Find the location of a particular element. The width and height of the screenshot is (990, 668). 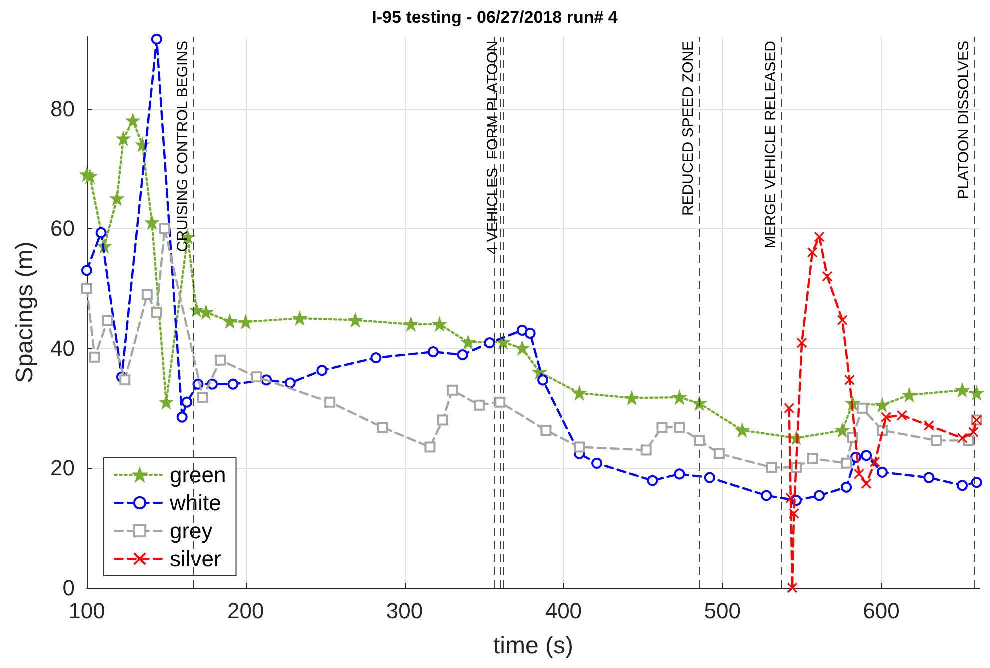

x-tick-label: 100 is located at coordinates (87, 611).